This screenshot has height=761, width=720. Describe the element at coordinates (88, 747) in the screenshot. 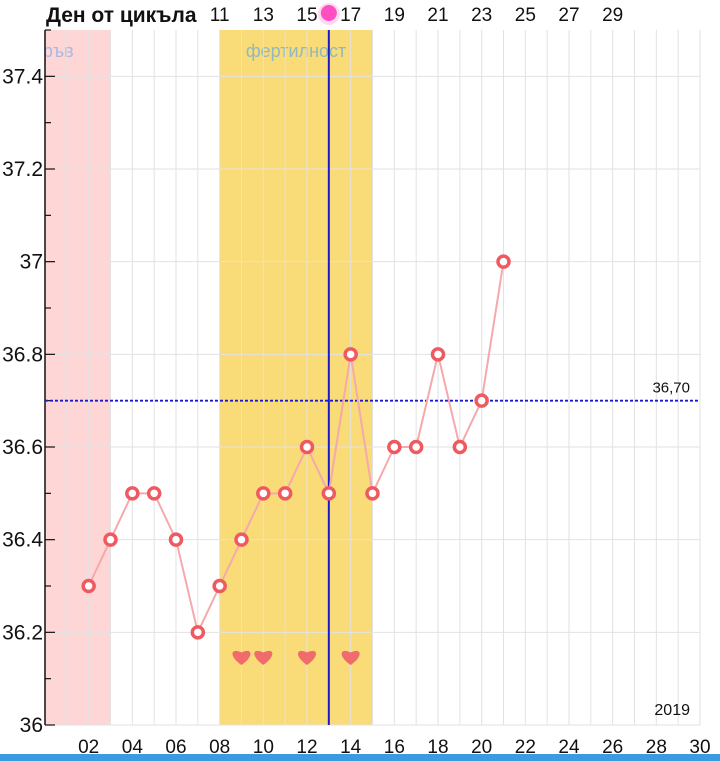

I see `x-tick-label: 02` at that location.